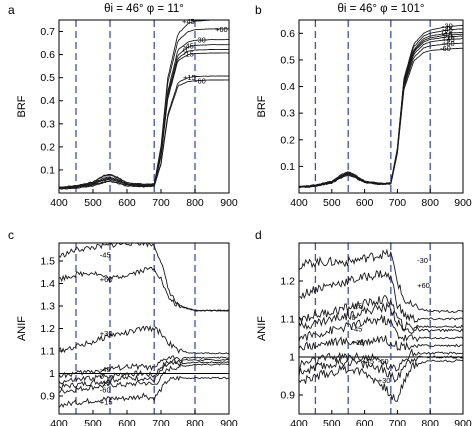 This screenshot has width=474, height=426. I want to click on y-tick-label: 0.1, so click(47, 170).